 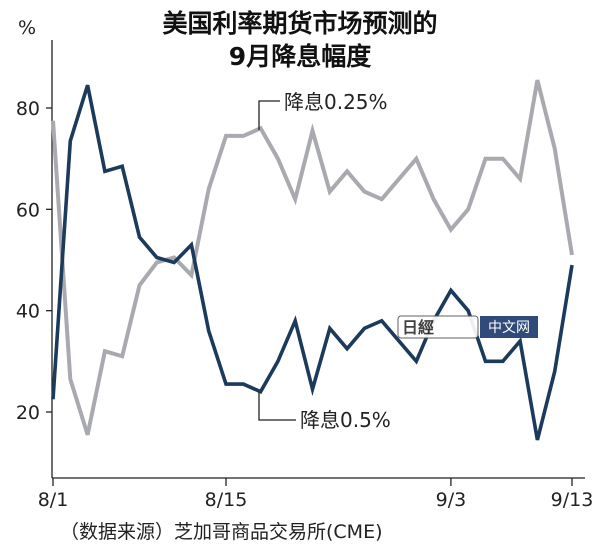 I want to click on watermark-logo-glyph: 日經, so click(x=418, y=327).